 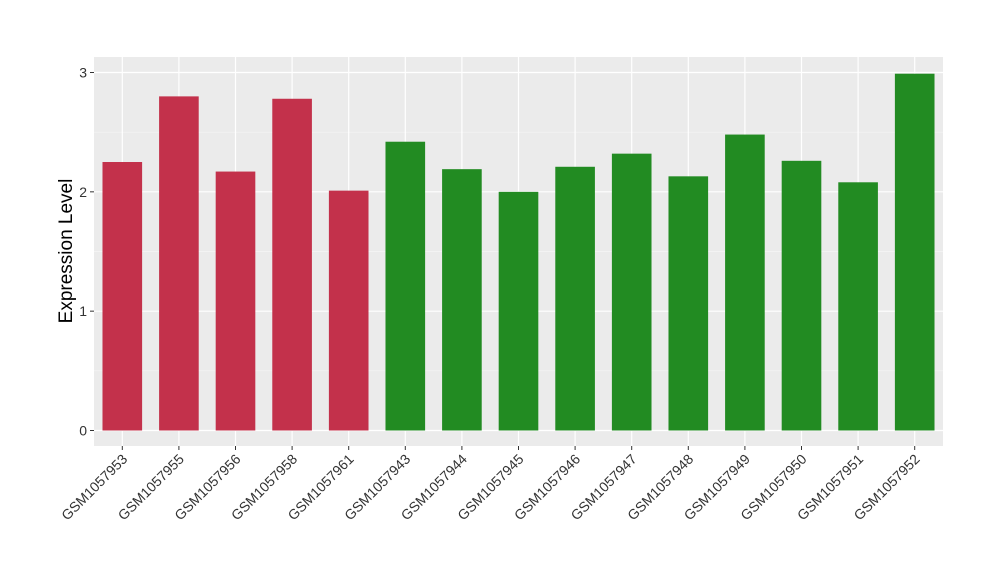 What do you see at coordinates (66, 251) in the screenshot?
I see `y-axis-title: Expression Level` at bounding box center [66, 251].